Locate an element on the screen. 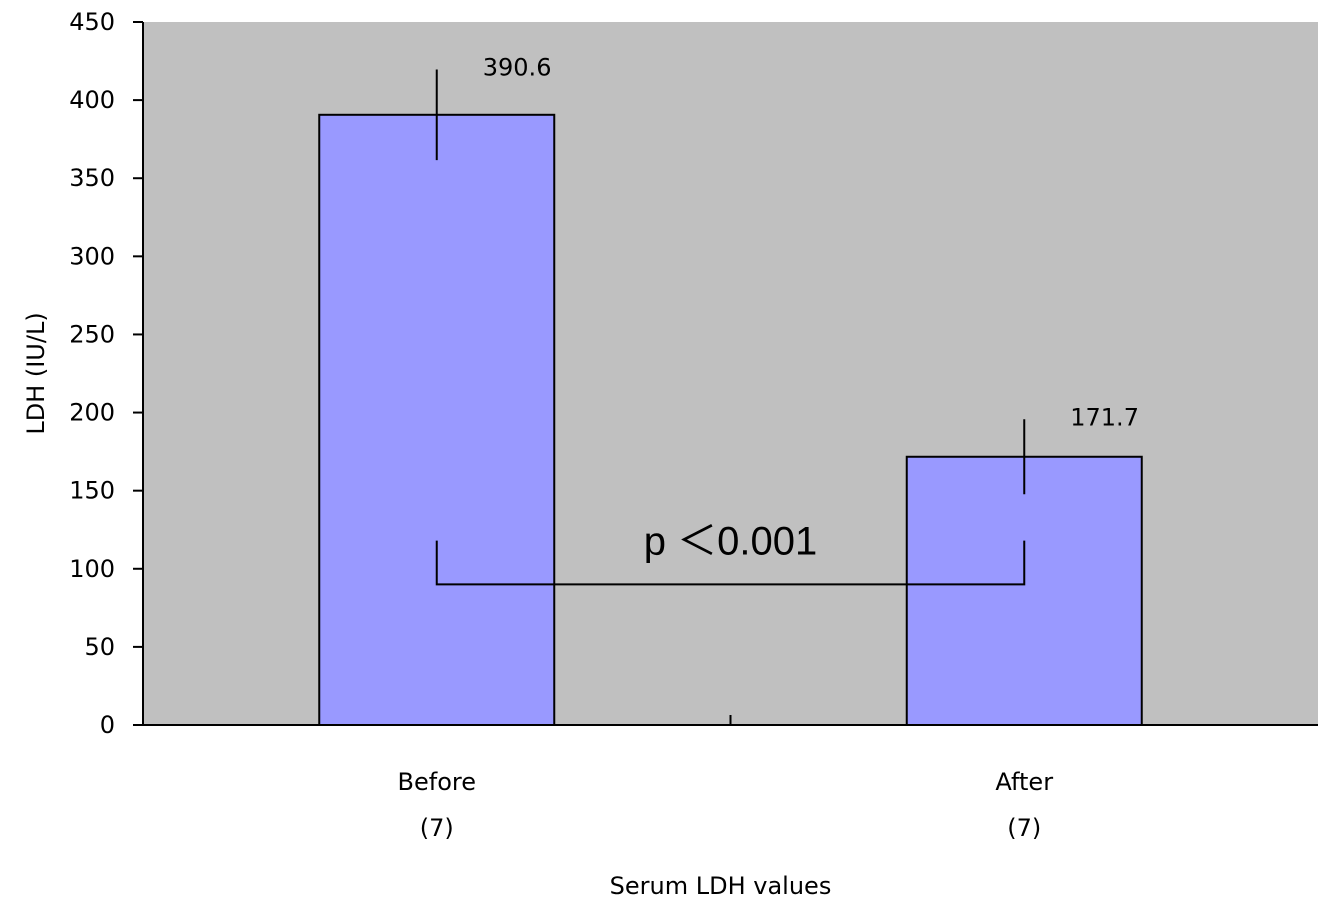 The height and width of the screenshot is (901, 1318). y-tick-label: 150 is located at coordinates (92, 491).